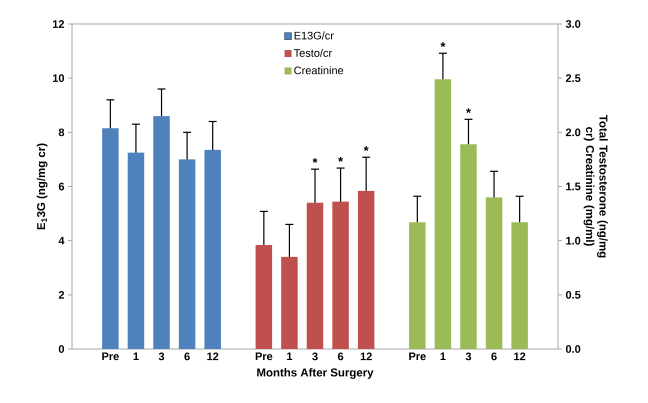 This screenshot has width=648, height=403. What do you see at coordinates (573, 132) in the screenshot?
I see `y2-tick-label: 2.0` at bounding box center [573, 132].